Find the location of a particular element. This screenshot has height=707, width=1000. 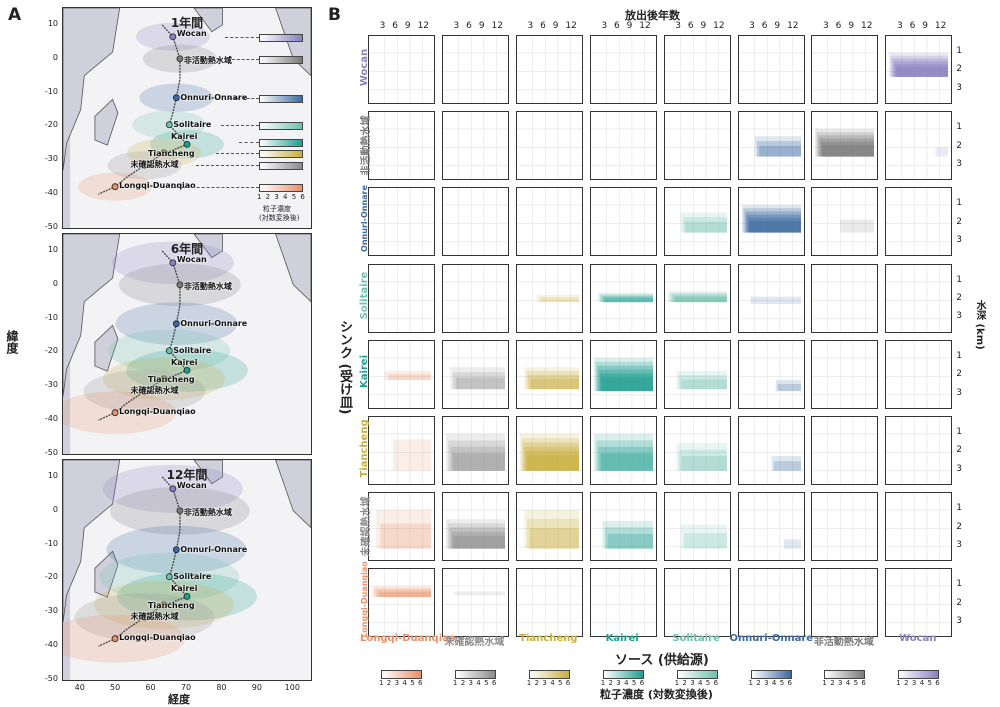

depth-tick: 1 is located at coordinates (959, 508).